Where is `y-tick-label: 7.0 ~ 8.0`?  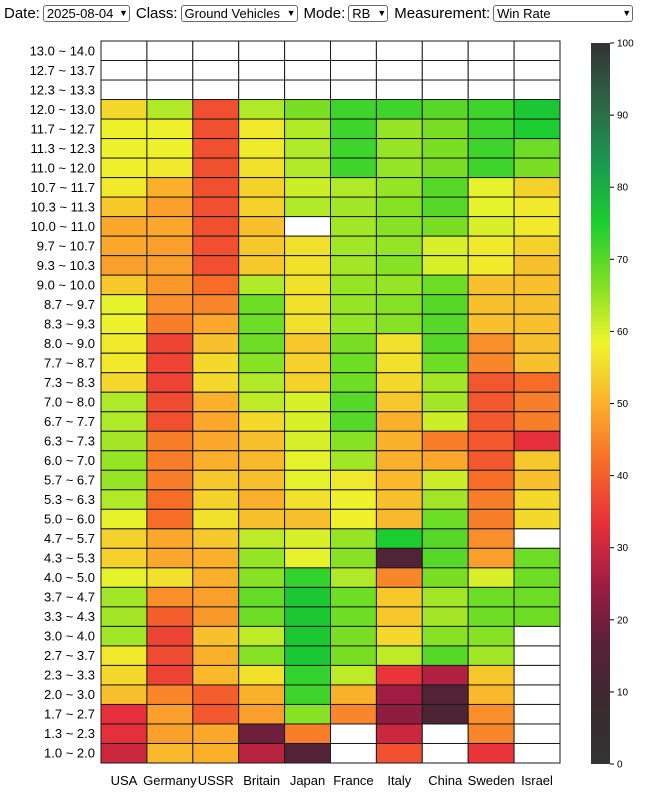 y-tick-label: 7.0 ~ 8.0 is located at coordinates (69, 402).